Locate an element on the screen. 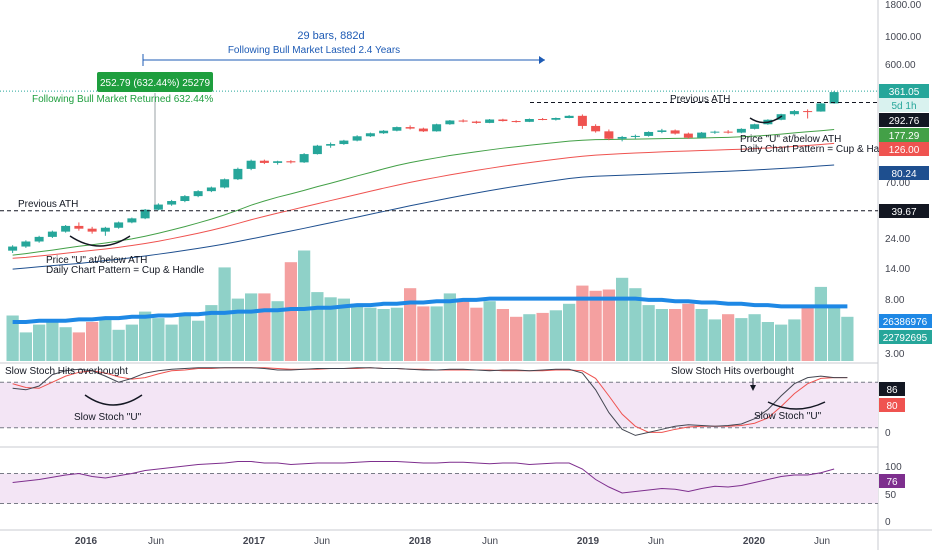  stoch-k-badge-text: 86 is located at coordinates (892, 390).